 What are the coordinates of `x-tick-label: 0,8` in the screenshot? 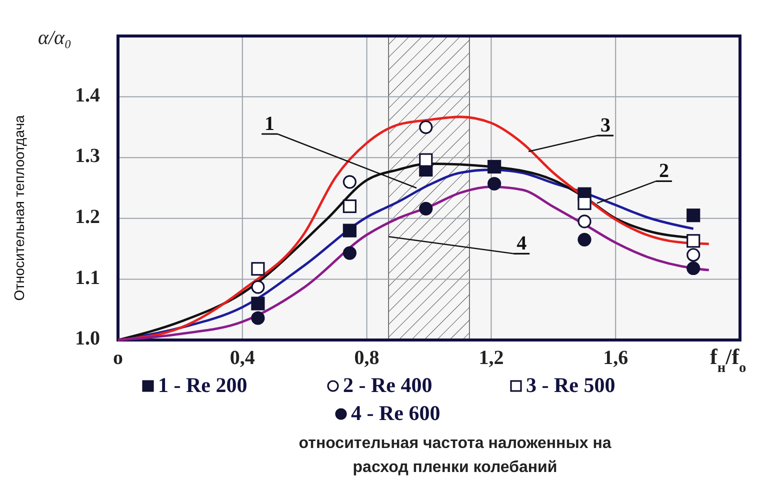 It's located at (367, 358).